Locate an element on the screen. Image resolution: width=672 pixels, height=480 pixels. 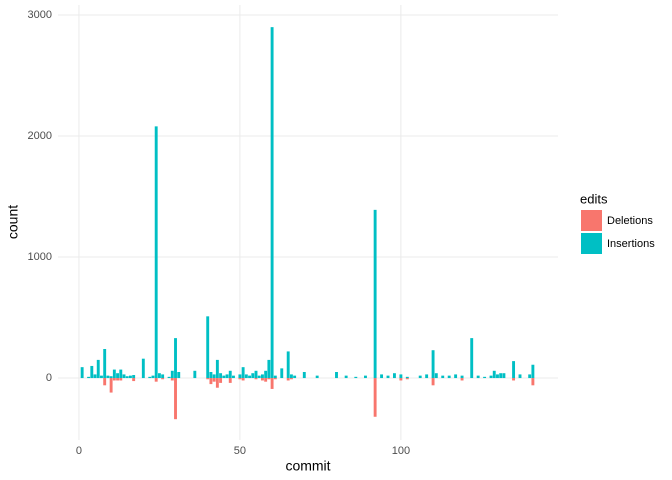
x-tick-label: 0 is located at coordinates (79, 451).